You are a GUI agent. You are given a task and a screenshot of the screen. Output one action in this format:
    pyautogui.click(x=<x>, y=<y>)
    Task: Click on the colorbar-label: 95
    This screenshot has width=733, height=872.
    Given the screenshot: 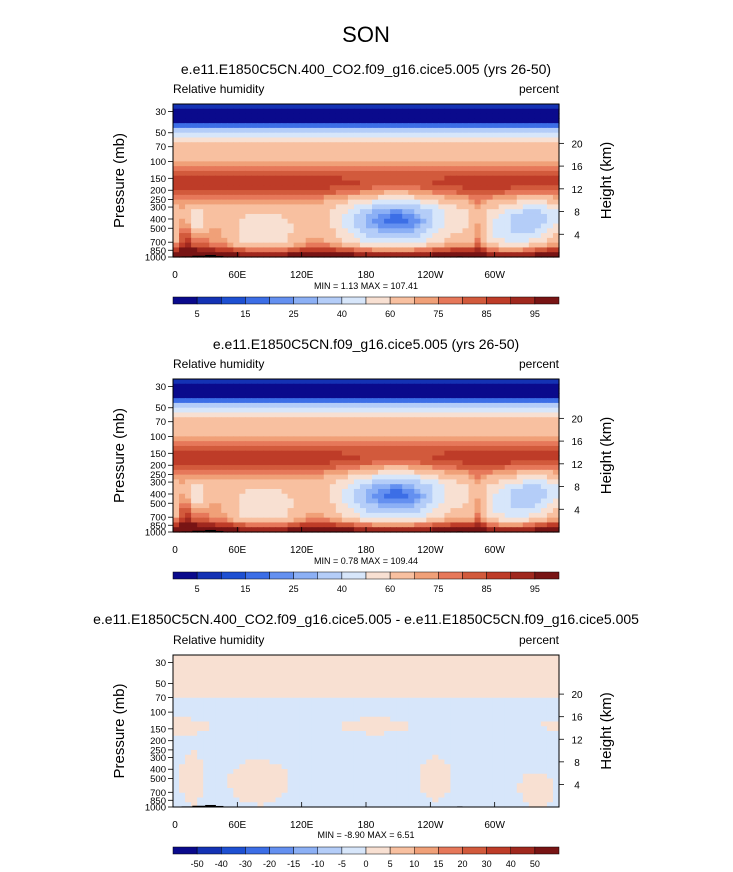 What is the action you would take?
    pyautogui.click(x=535, y=314)
    